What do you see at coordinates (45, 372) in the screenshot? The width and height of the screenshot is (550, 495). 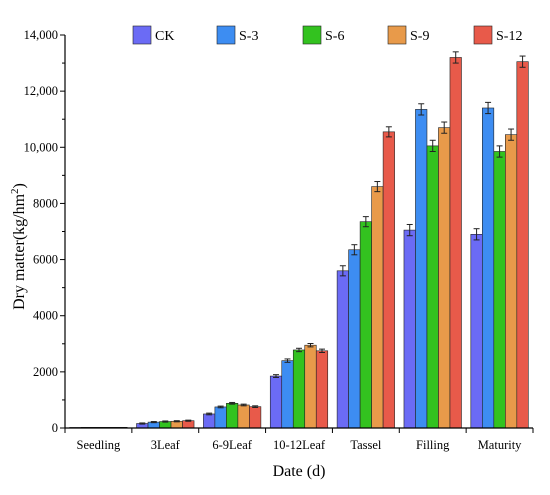 I see `y-tick-label: 2000` at bounding box center [45, 372].